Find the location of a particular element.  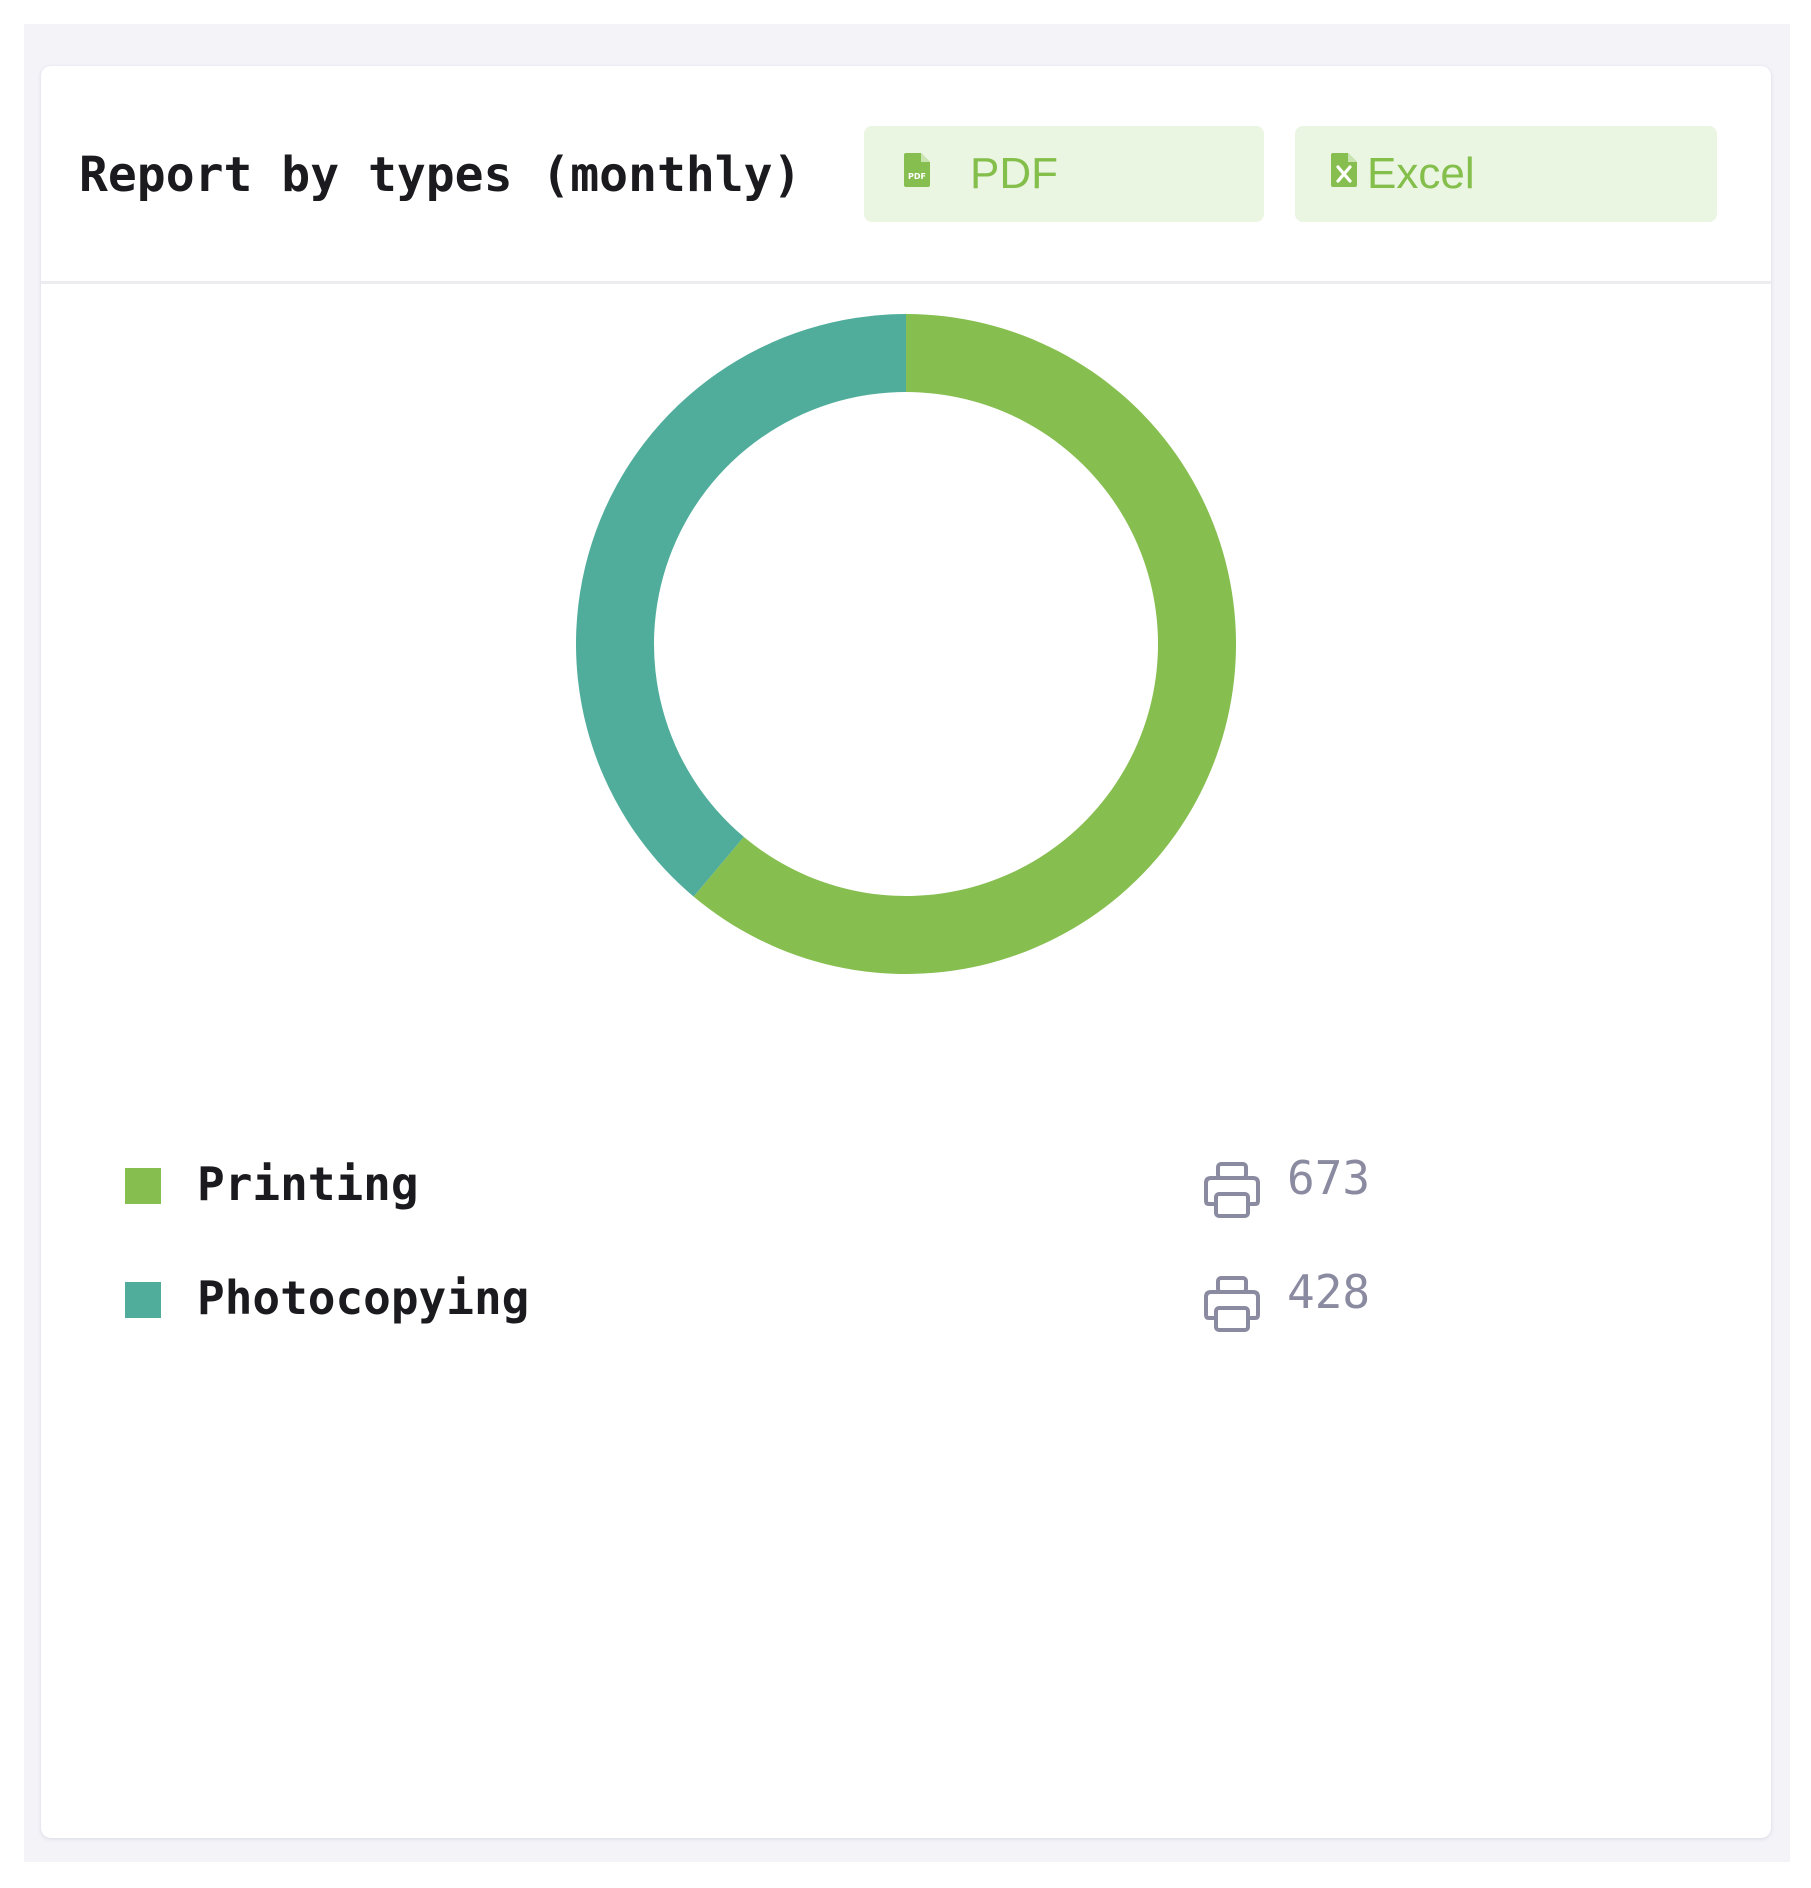

export-excel-button: Excel is located at coordinates (1506, 174).